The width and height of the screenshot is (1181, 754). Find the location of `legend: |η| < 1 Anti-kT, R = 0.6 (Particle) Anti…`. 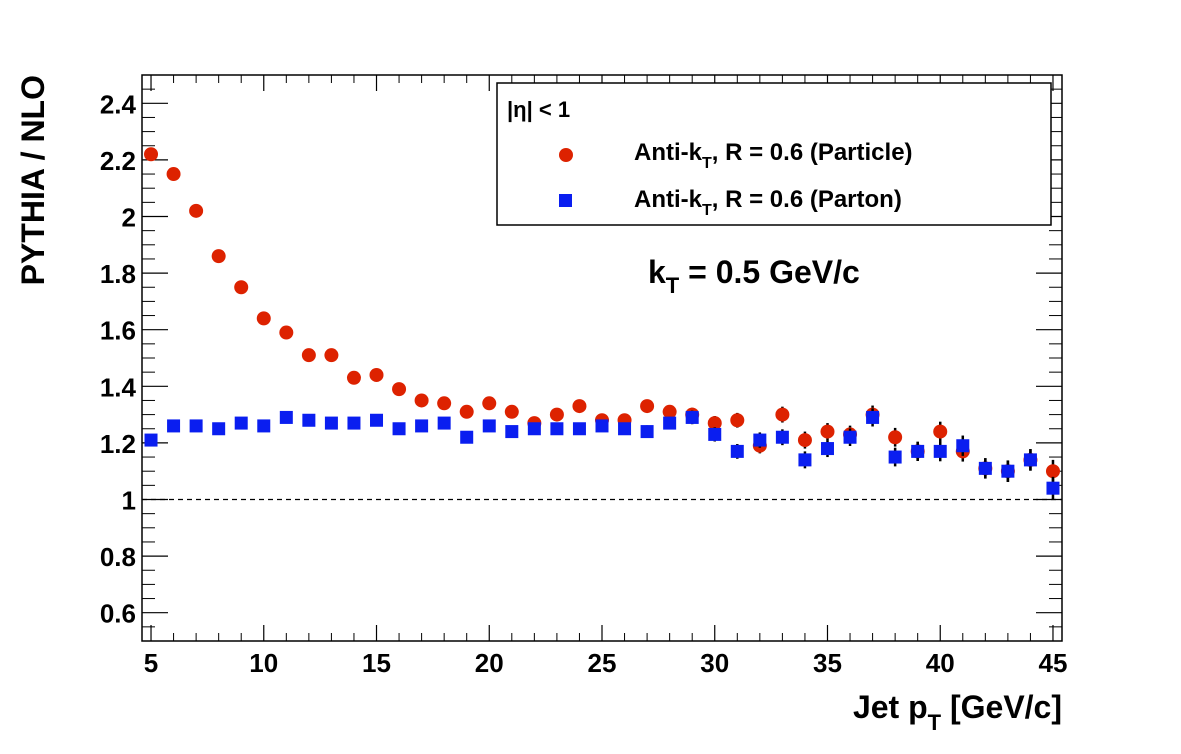

legend: |η| < 1 Anti-kT, R = 0.6 (Particle) Anti… is located at coordinates (774, 154).